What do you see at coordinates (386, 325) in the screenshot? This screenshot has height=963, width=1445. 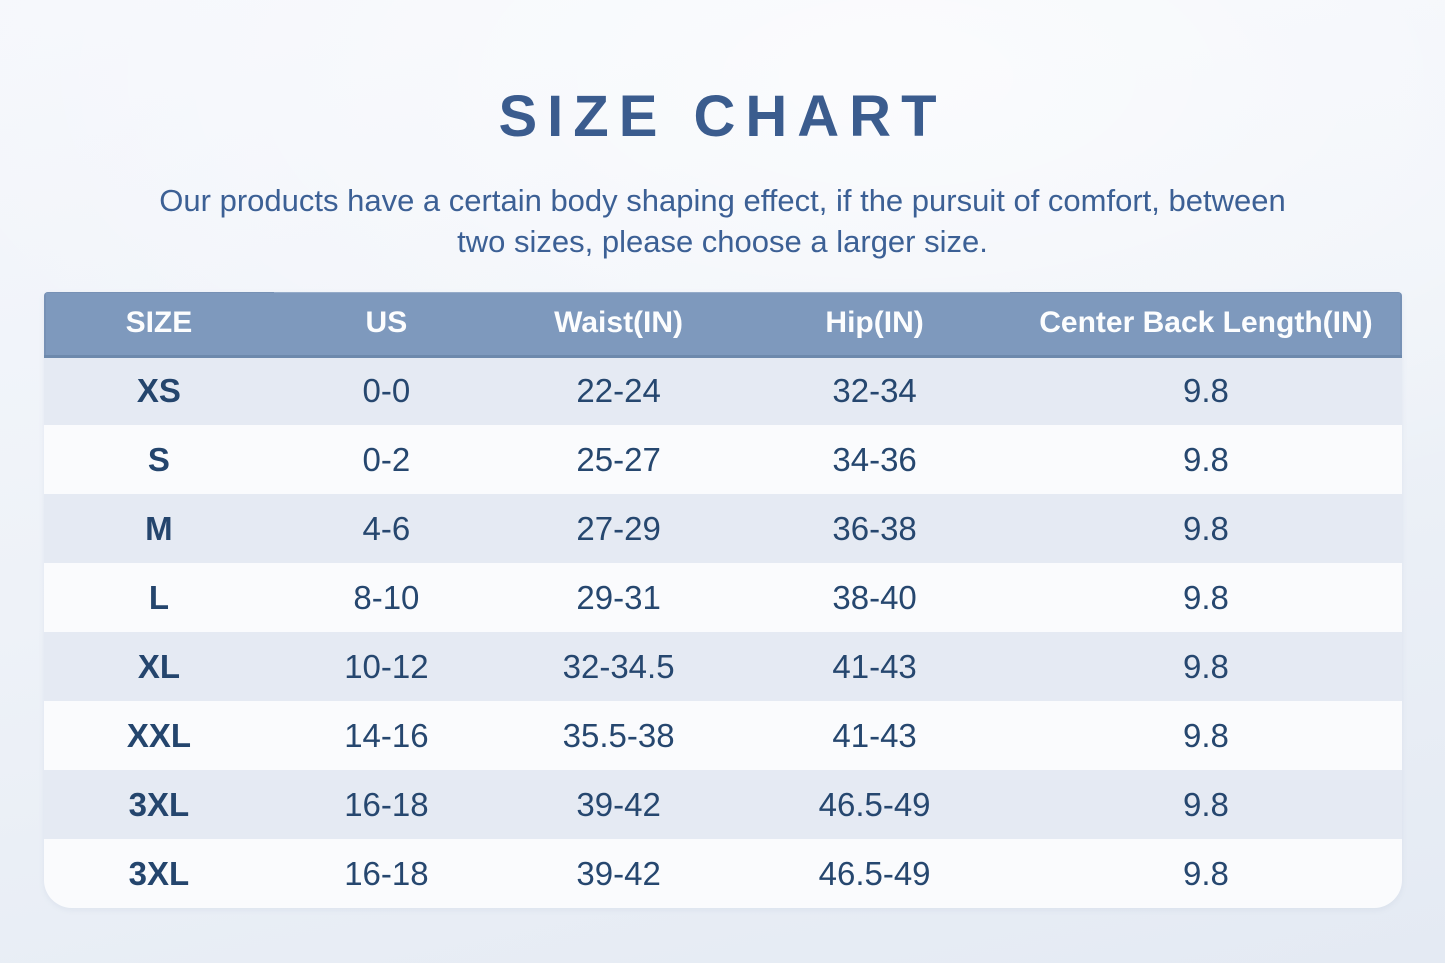 I see `column-header-us: US` at bounding box center [386, 325].